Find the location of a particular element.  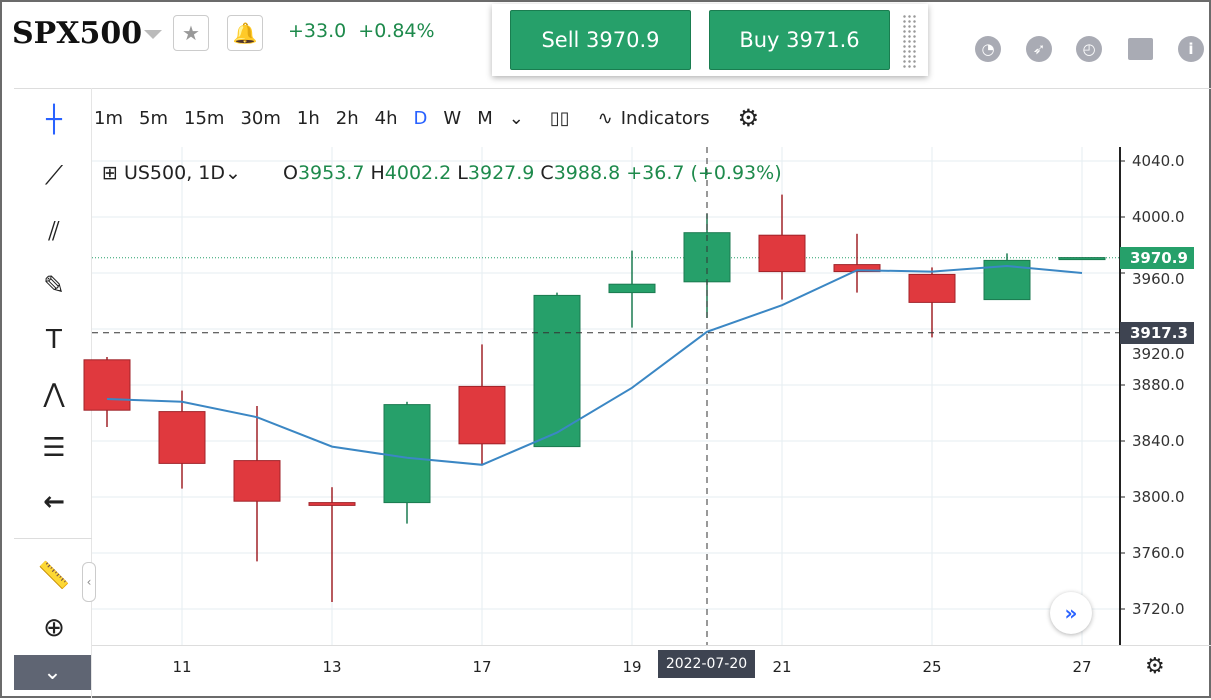

trend-line-icon: ⟋ is located at coordinates (54, 175).